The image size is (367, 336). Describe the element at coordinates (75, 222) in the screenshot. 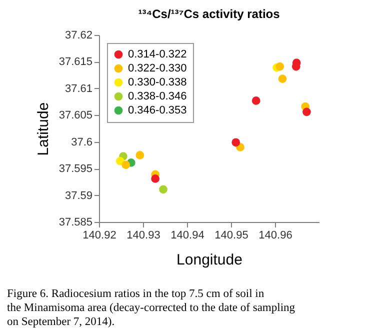

I see `y-tick-label: 37.585` at that location.